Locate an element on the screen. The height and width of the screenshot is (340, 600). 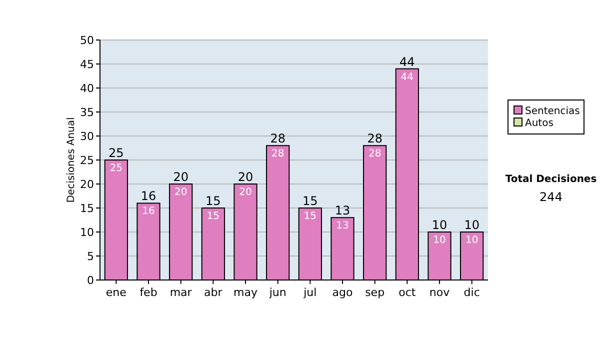
x-tick-label: nov is located at coordinates (439, 292).